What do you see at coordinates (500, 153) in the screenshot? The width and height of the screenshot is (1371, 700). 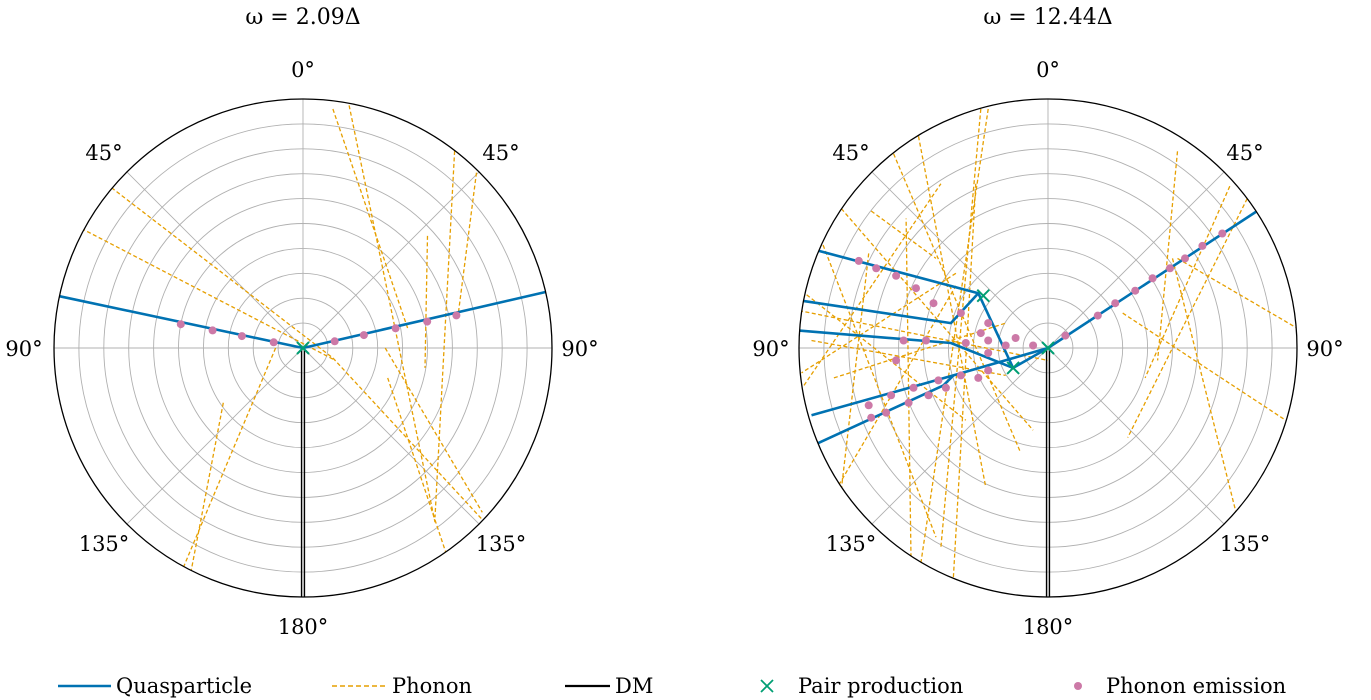 I see `angle-label-upper-right-left: 45°` at bounding box center [500, 153].